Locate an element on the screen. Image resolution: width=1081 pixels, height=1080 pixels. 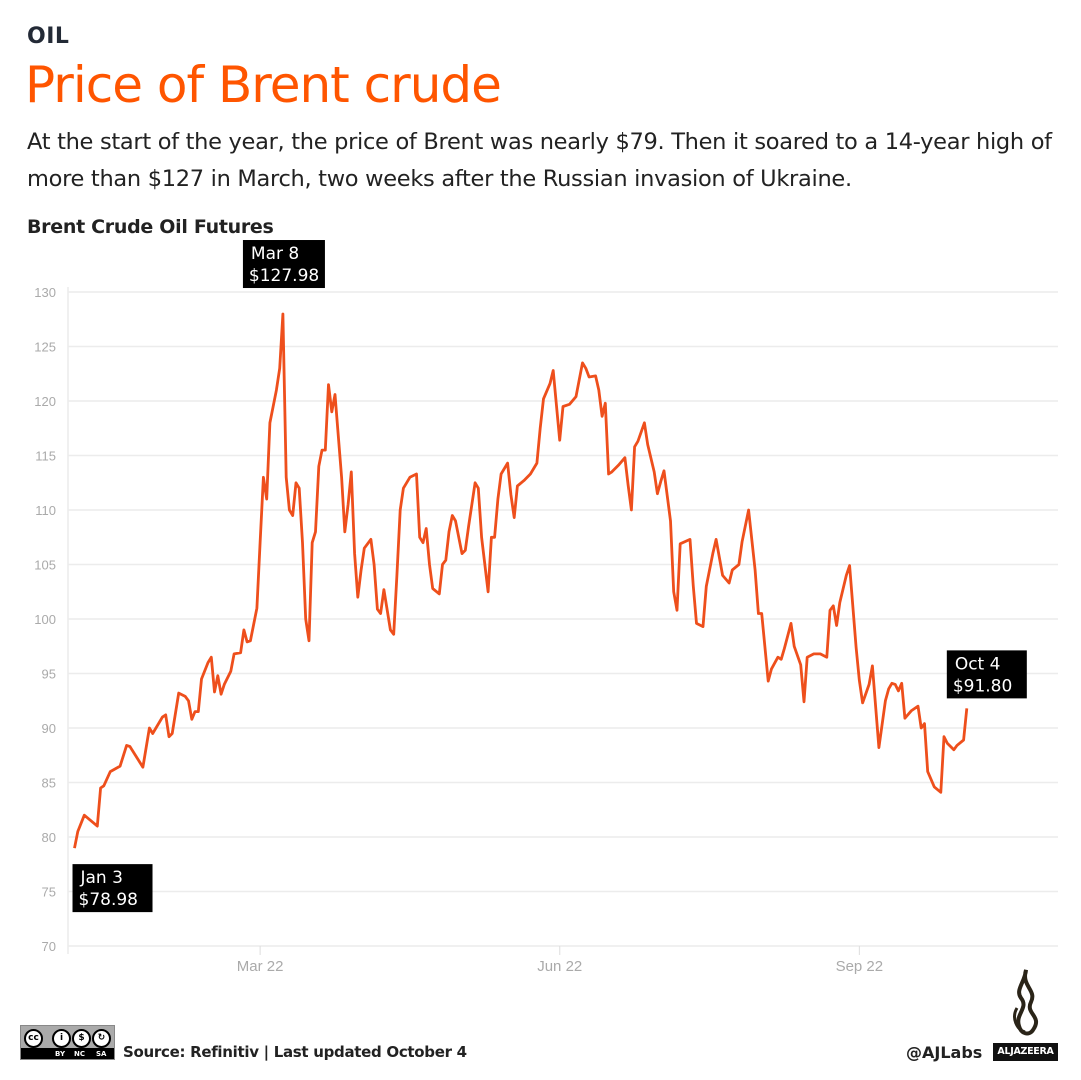
y-tick-label: 100 is located at coordinates (45, 619).